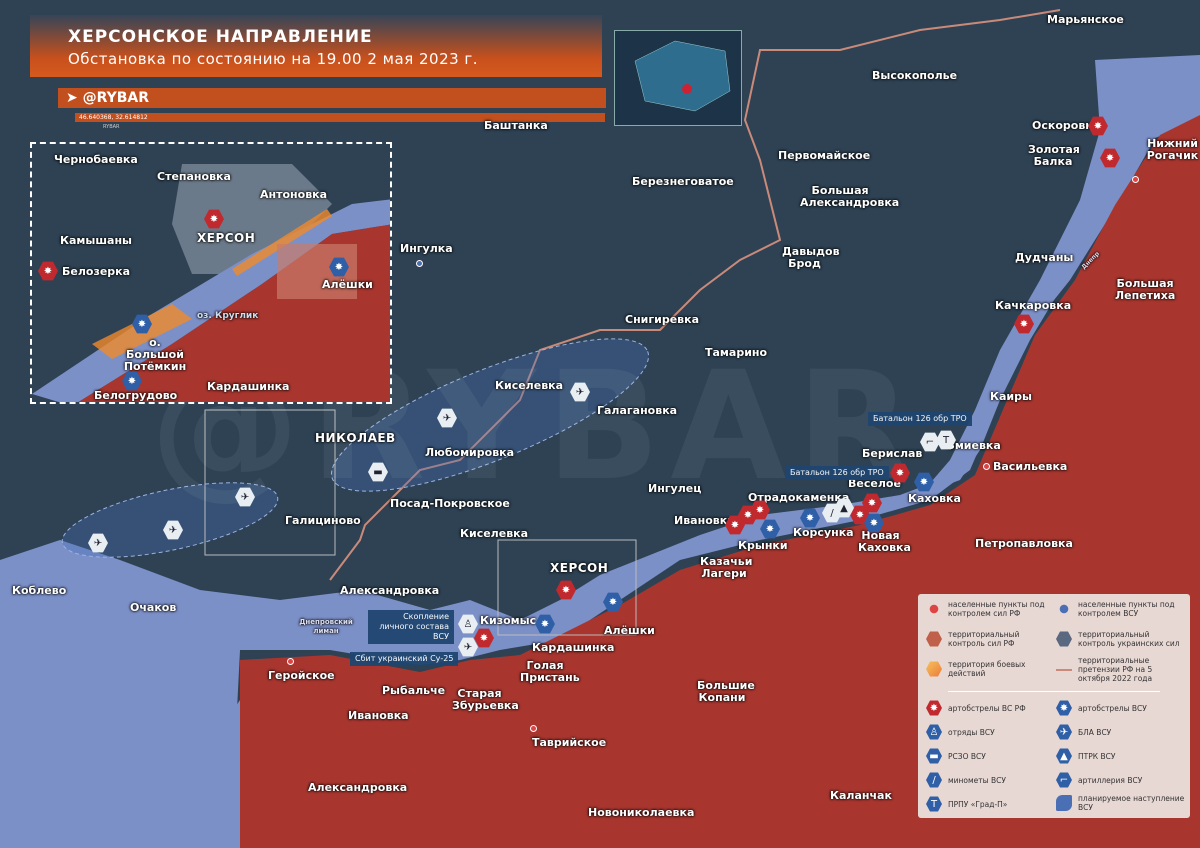 This screenshot has height=848, width=1200. I want to click on place-label: Дудчаны, so click(1044, 257).